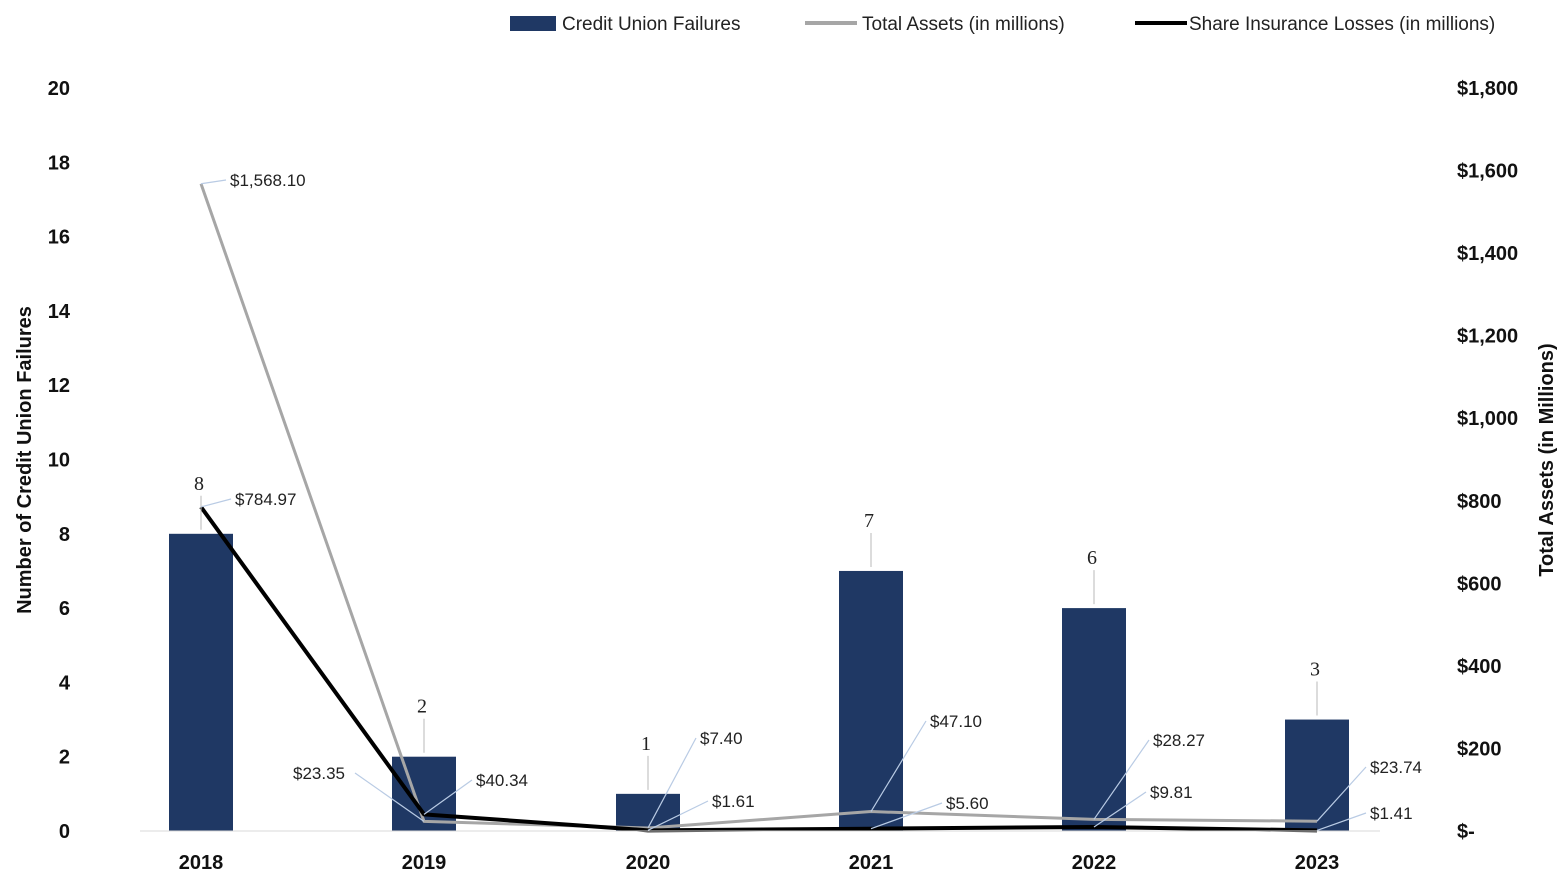 The height and width of the screenshot is (875, 1565). Describe the element at coordinates (59, 238) in the screenshot. I see `left-tick-label: 16` at that location.